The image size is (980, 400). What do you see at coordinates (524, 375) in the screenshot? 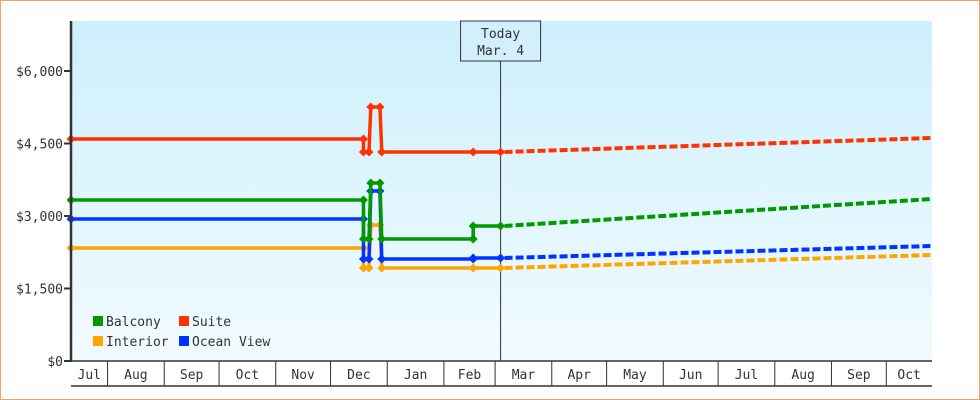
I see `x-tick-label: Mar` at bounding box center [524, 375].